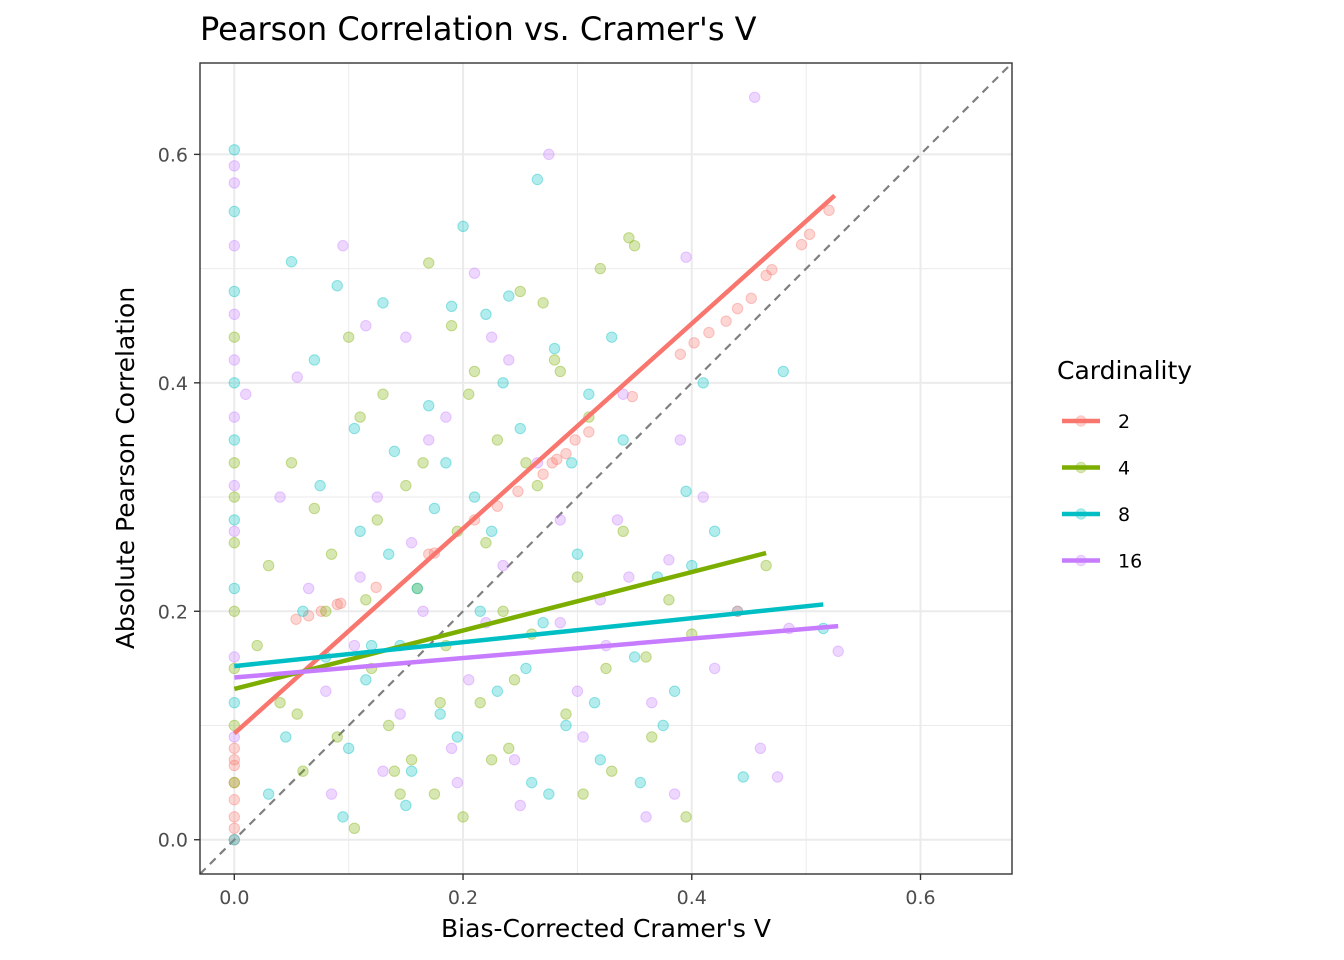 Image resolution: width=1344 pixels, height=960 pixels. Describe the element at coordinates (1124, 464) in the screenshot. I see `legend: Cardinality 2 4 8 16` at that location.